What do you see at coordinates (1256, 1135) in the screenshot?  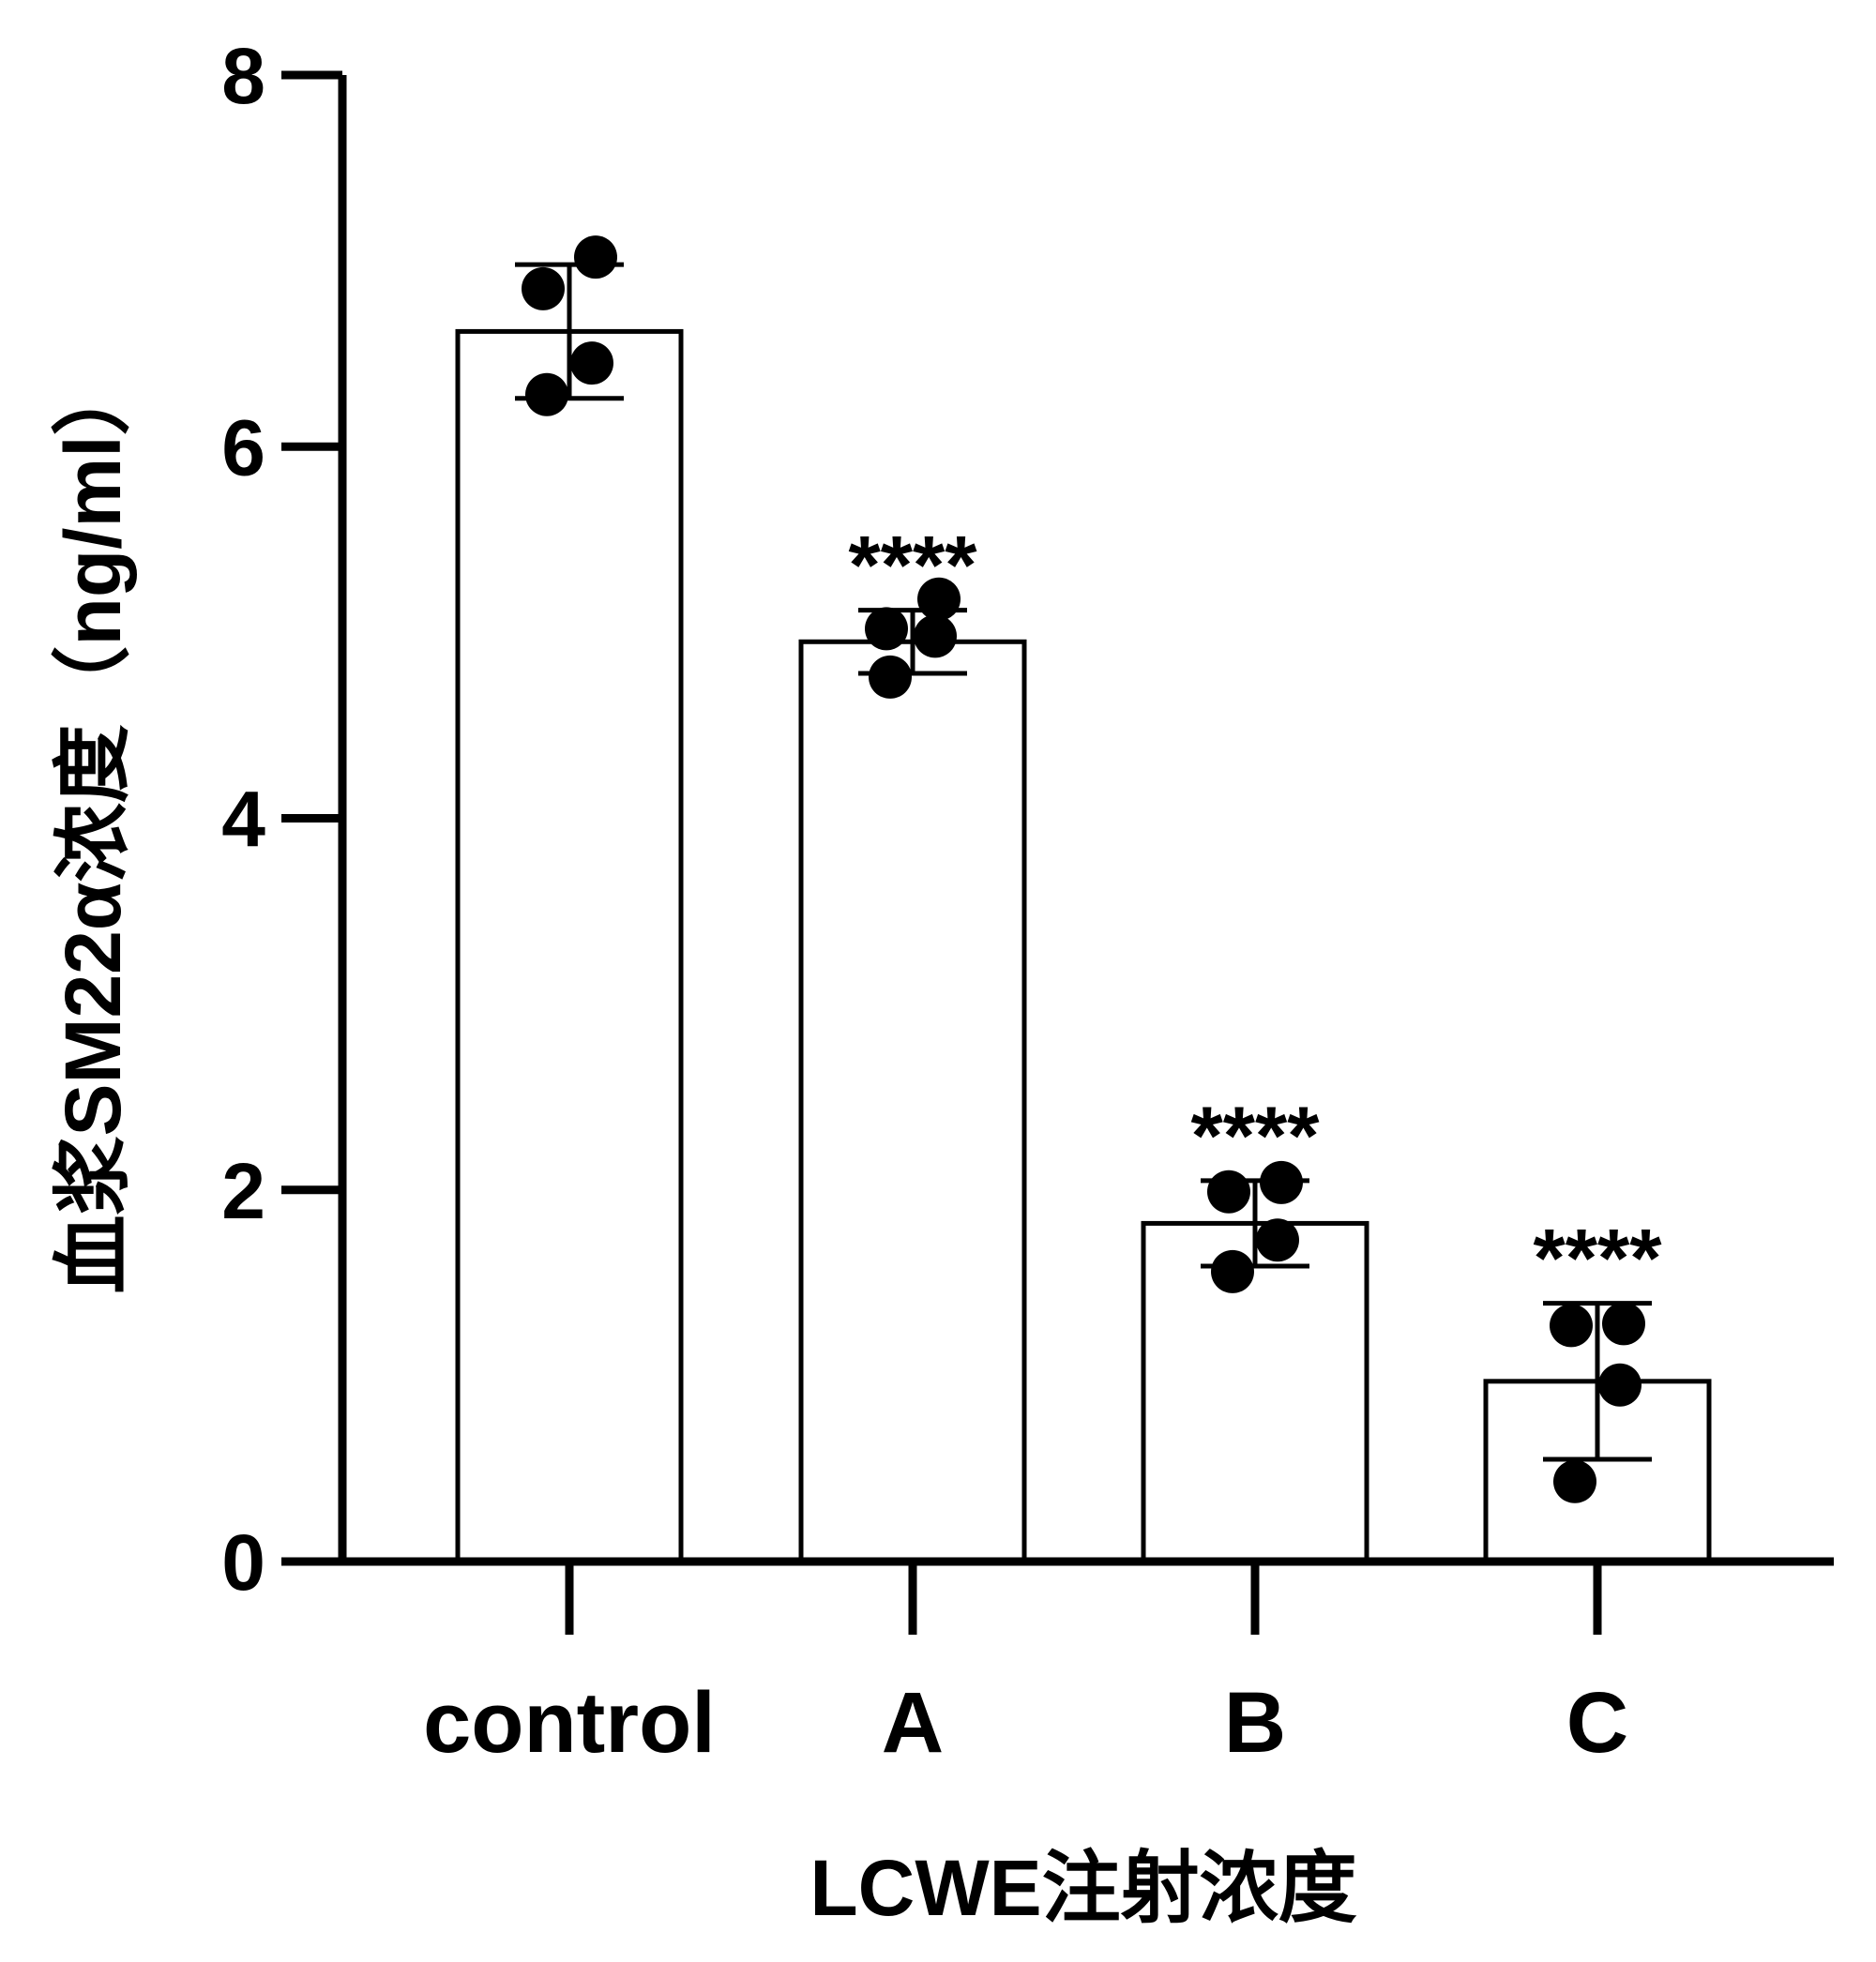 I see `significance-label-b: ****` at bounding box center [1256, 1135].